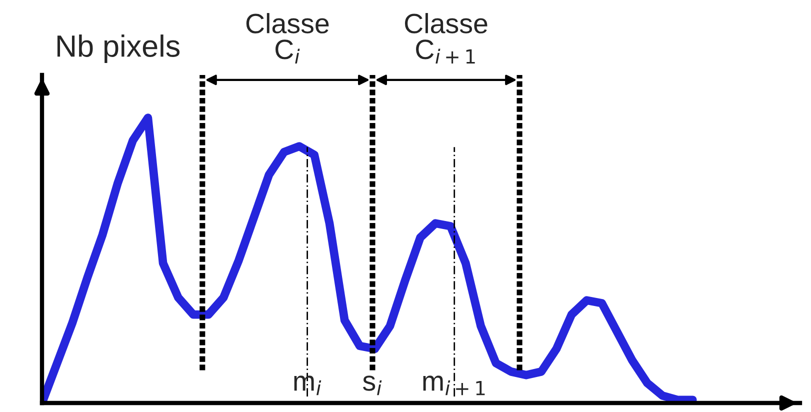 Image resolution: width=811 pixels, height=412 pixels. I want to click on annotation: m$_{i}$, so click(308, 386).